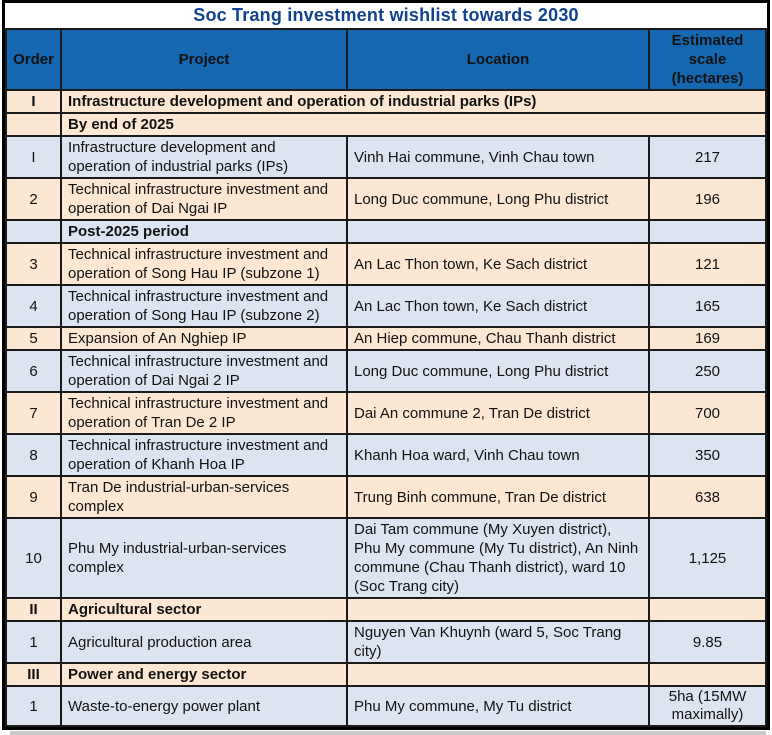 The image size is (772, 735). Describe the element at coordinates (204, 706) in the screenshot. I see `project-cell: Waste-to-energy power plant` at that location.